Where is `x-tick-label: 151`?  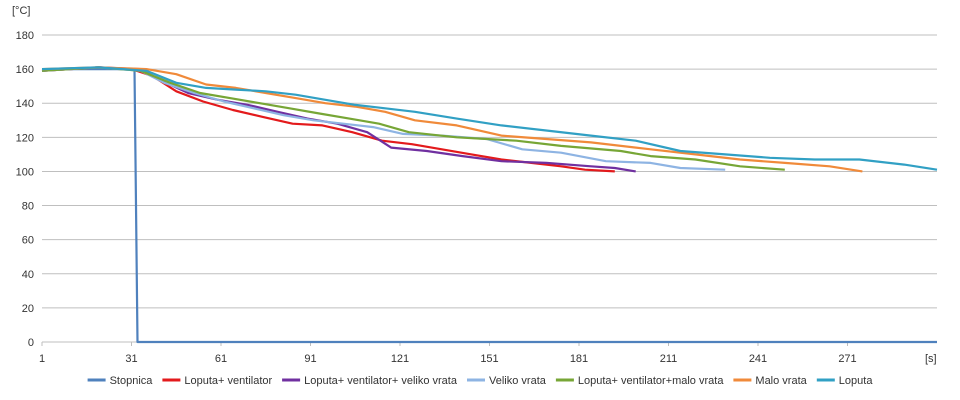
x-tick-label: 151 is located at coordinates (489, 359).